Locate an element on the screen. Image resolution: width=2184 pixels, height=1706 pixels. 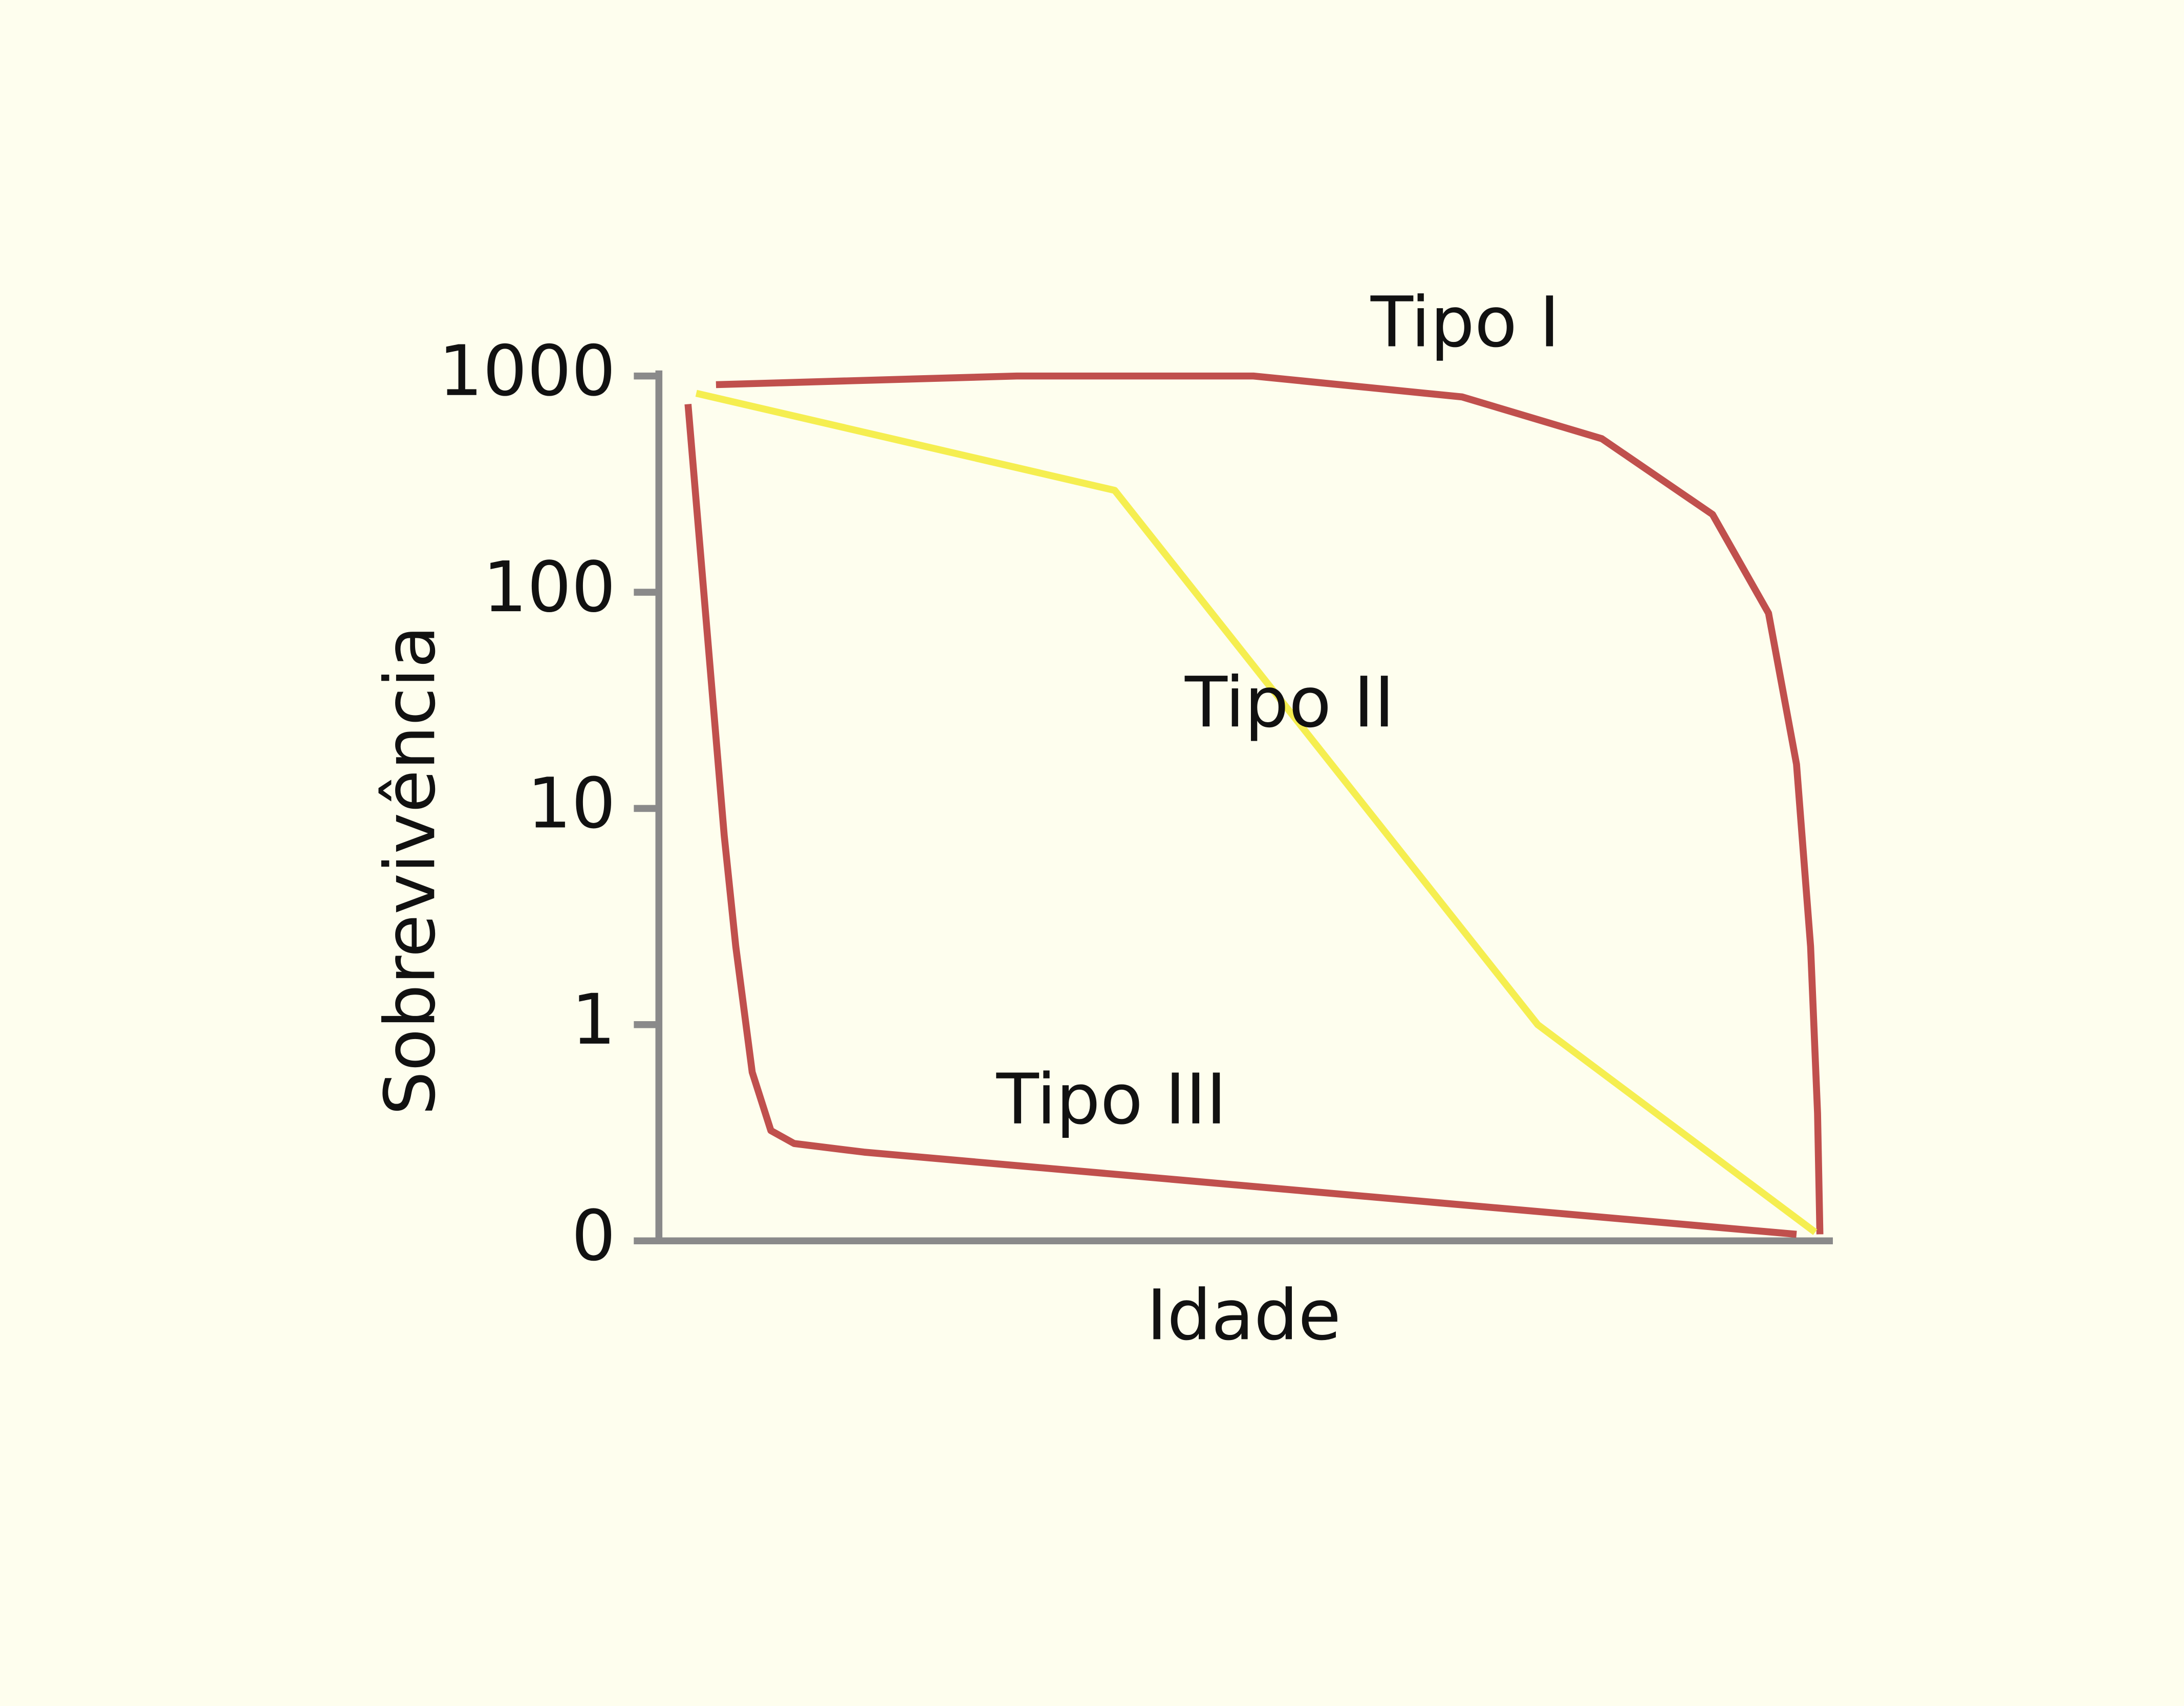
y-tick-label: 10 is located at coordinates (571, 804).